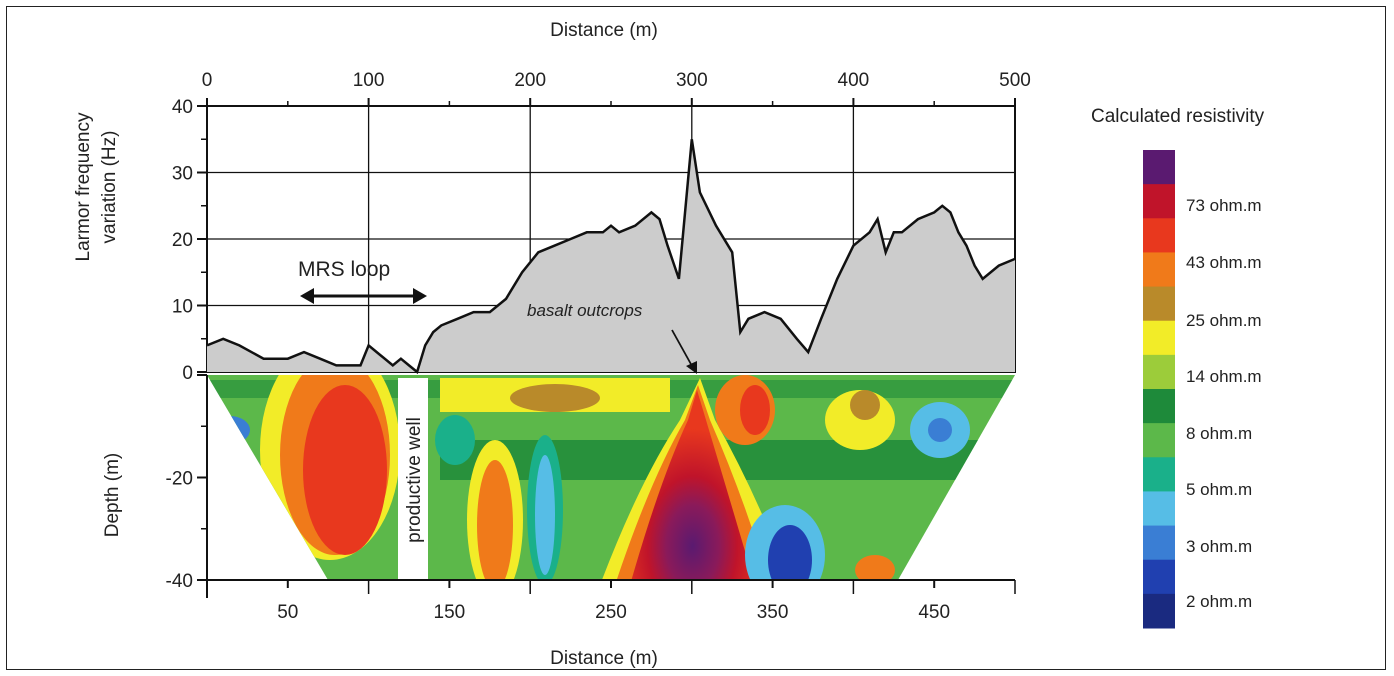 Image resolution: width=1394 pixels, height=676 pixels. I want to click on top-y-axis-title-line2: variation (Hz), so click(109, 187).